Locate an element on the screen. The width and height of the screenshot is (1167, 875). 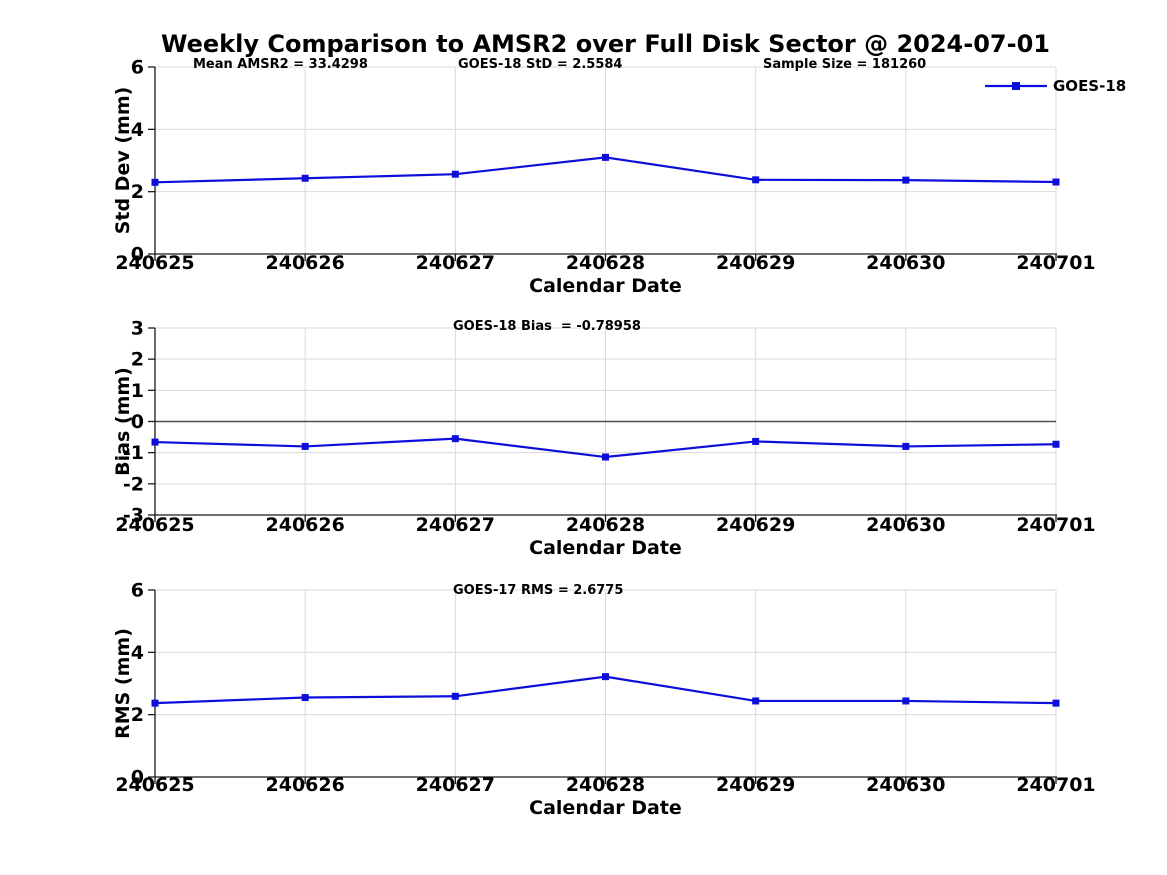
annotation: GOES-18 StD = 2.5584 is located at coordinates (540, 64).